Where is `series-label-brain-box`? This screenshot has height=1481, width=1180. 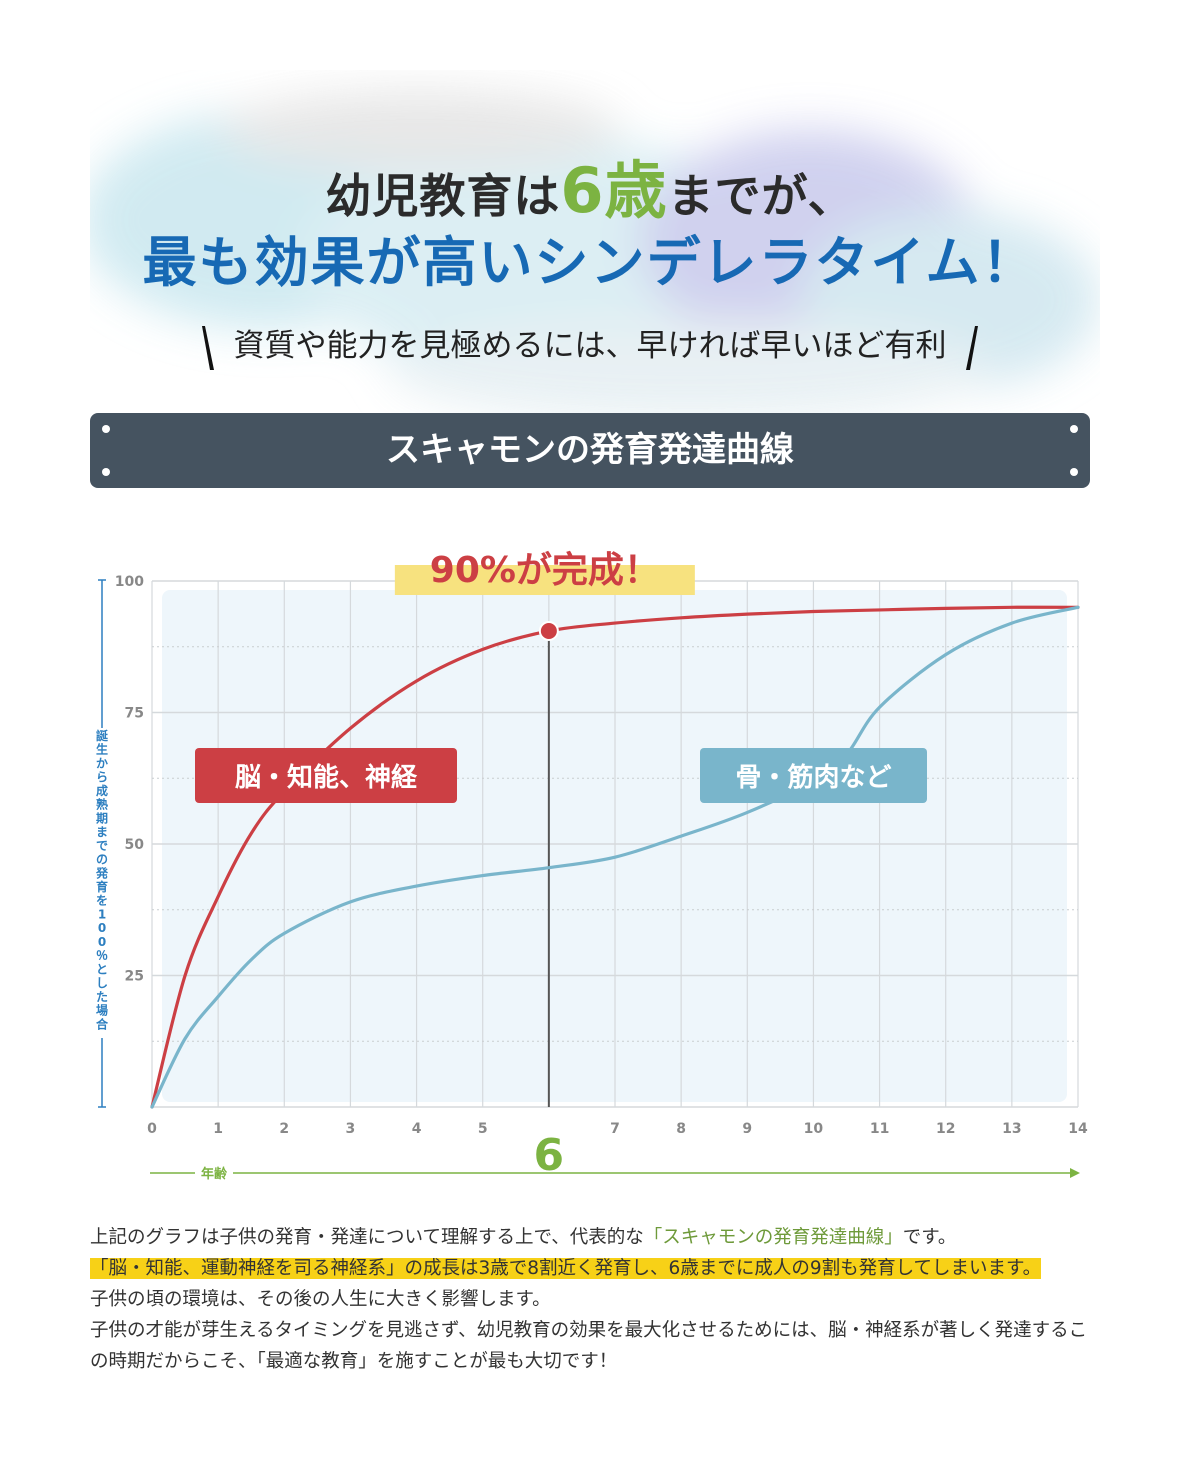
series-label-brain-box is located at coordinates (326, 775).